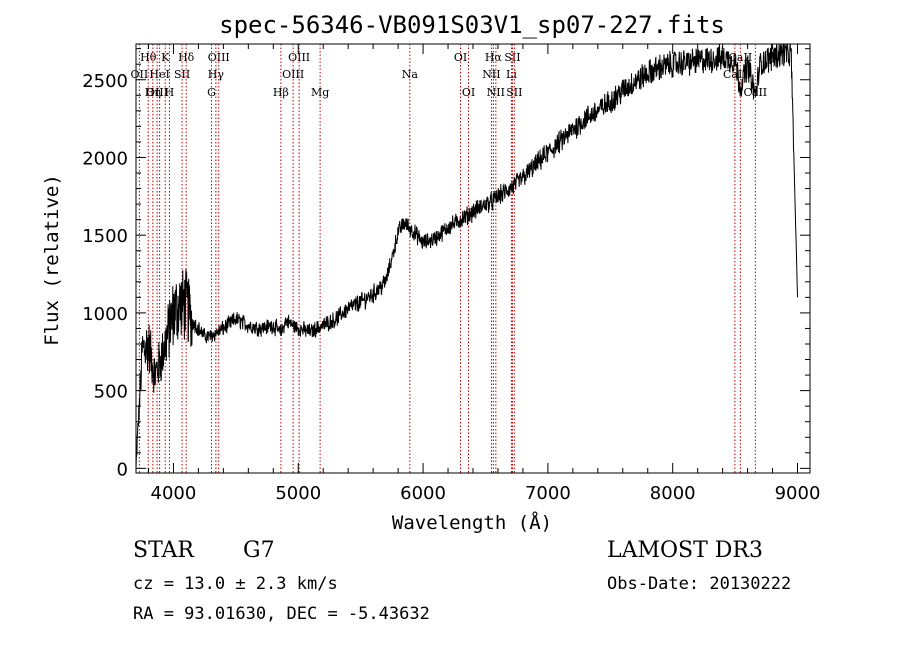 Image resolution: width=900 pixels, height=649 pixels. Describe the element at coordinates (472, 522) in the screenshot. I see `x-axis-label: Wavelength (Å)` at that location.